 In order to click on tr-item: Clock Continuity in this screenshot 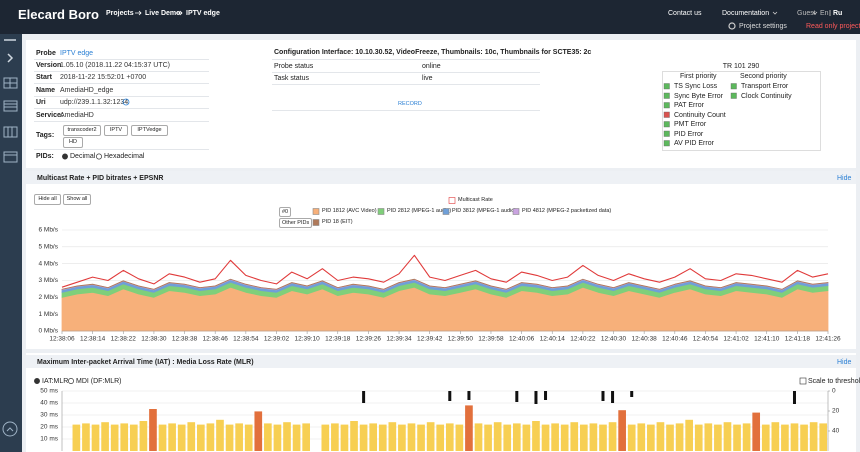, I will do `click(766, 96)`.